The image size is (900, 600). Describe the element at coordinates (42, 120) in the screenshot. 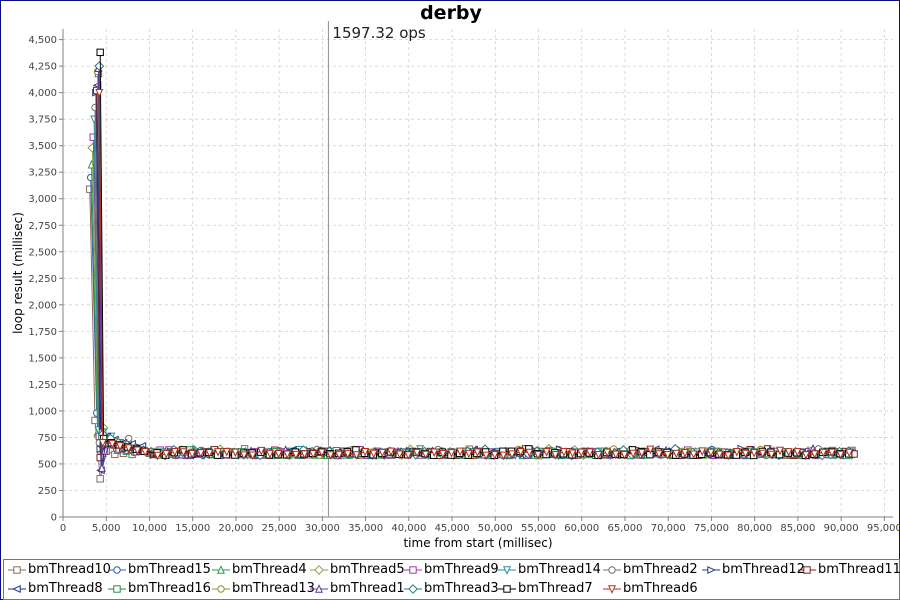

I see `y-tick-label: 3,750` at that location.